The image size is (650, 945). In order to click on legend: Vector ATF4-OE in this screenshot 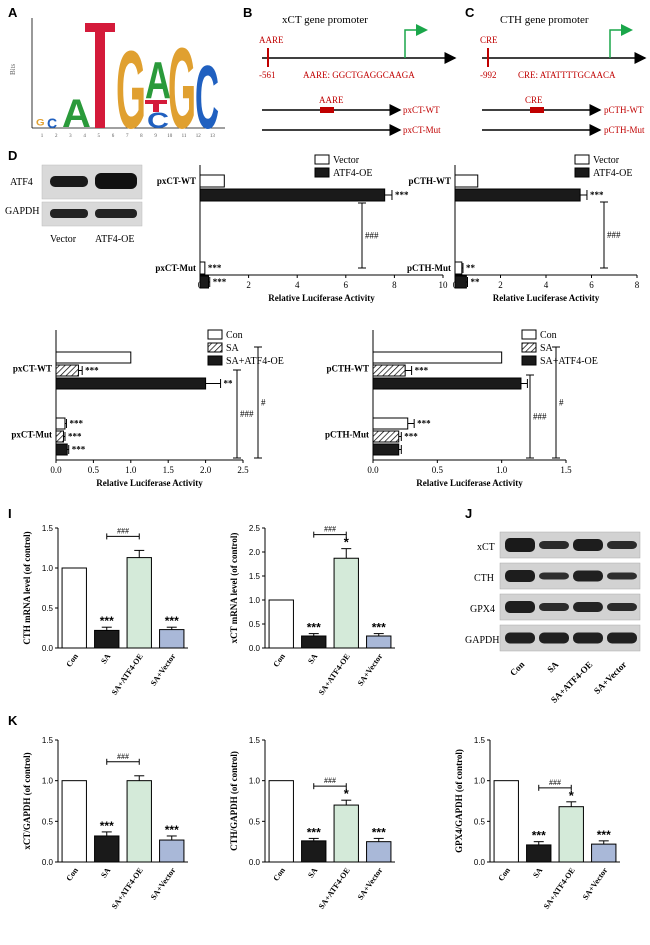, I will do `click(603, 166)`.